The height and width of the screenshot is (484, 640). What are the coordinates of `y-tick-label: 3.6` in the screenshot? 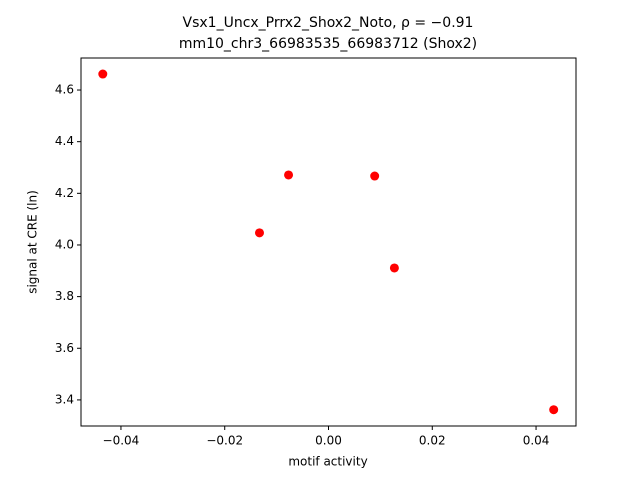 It's located at (64, 348).